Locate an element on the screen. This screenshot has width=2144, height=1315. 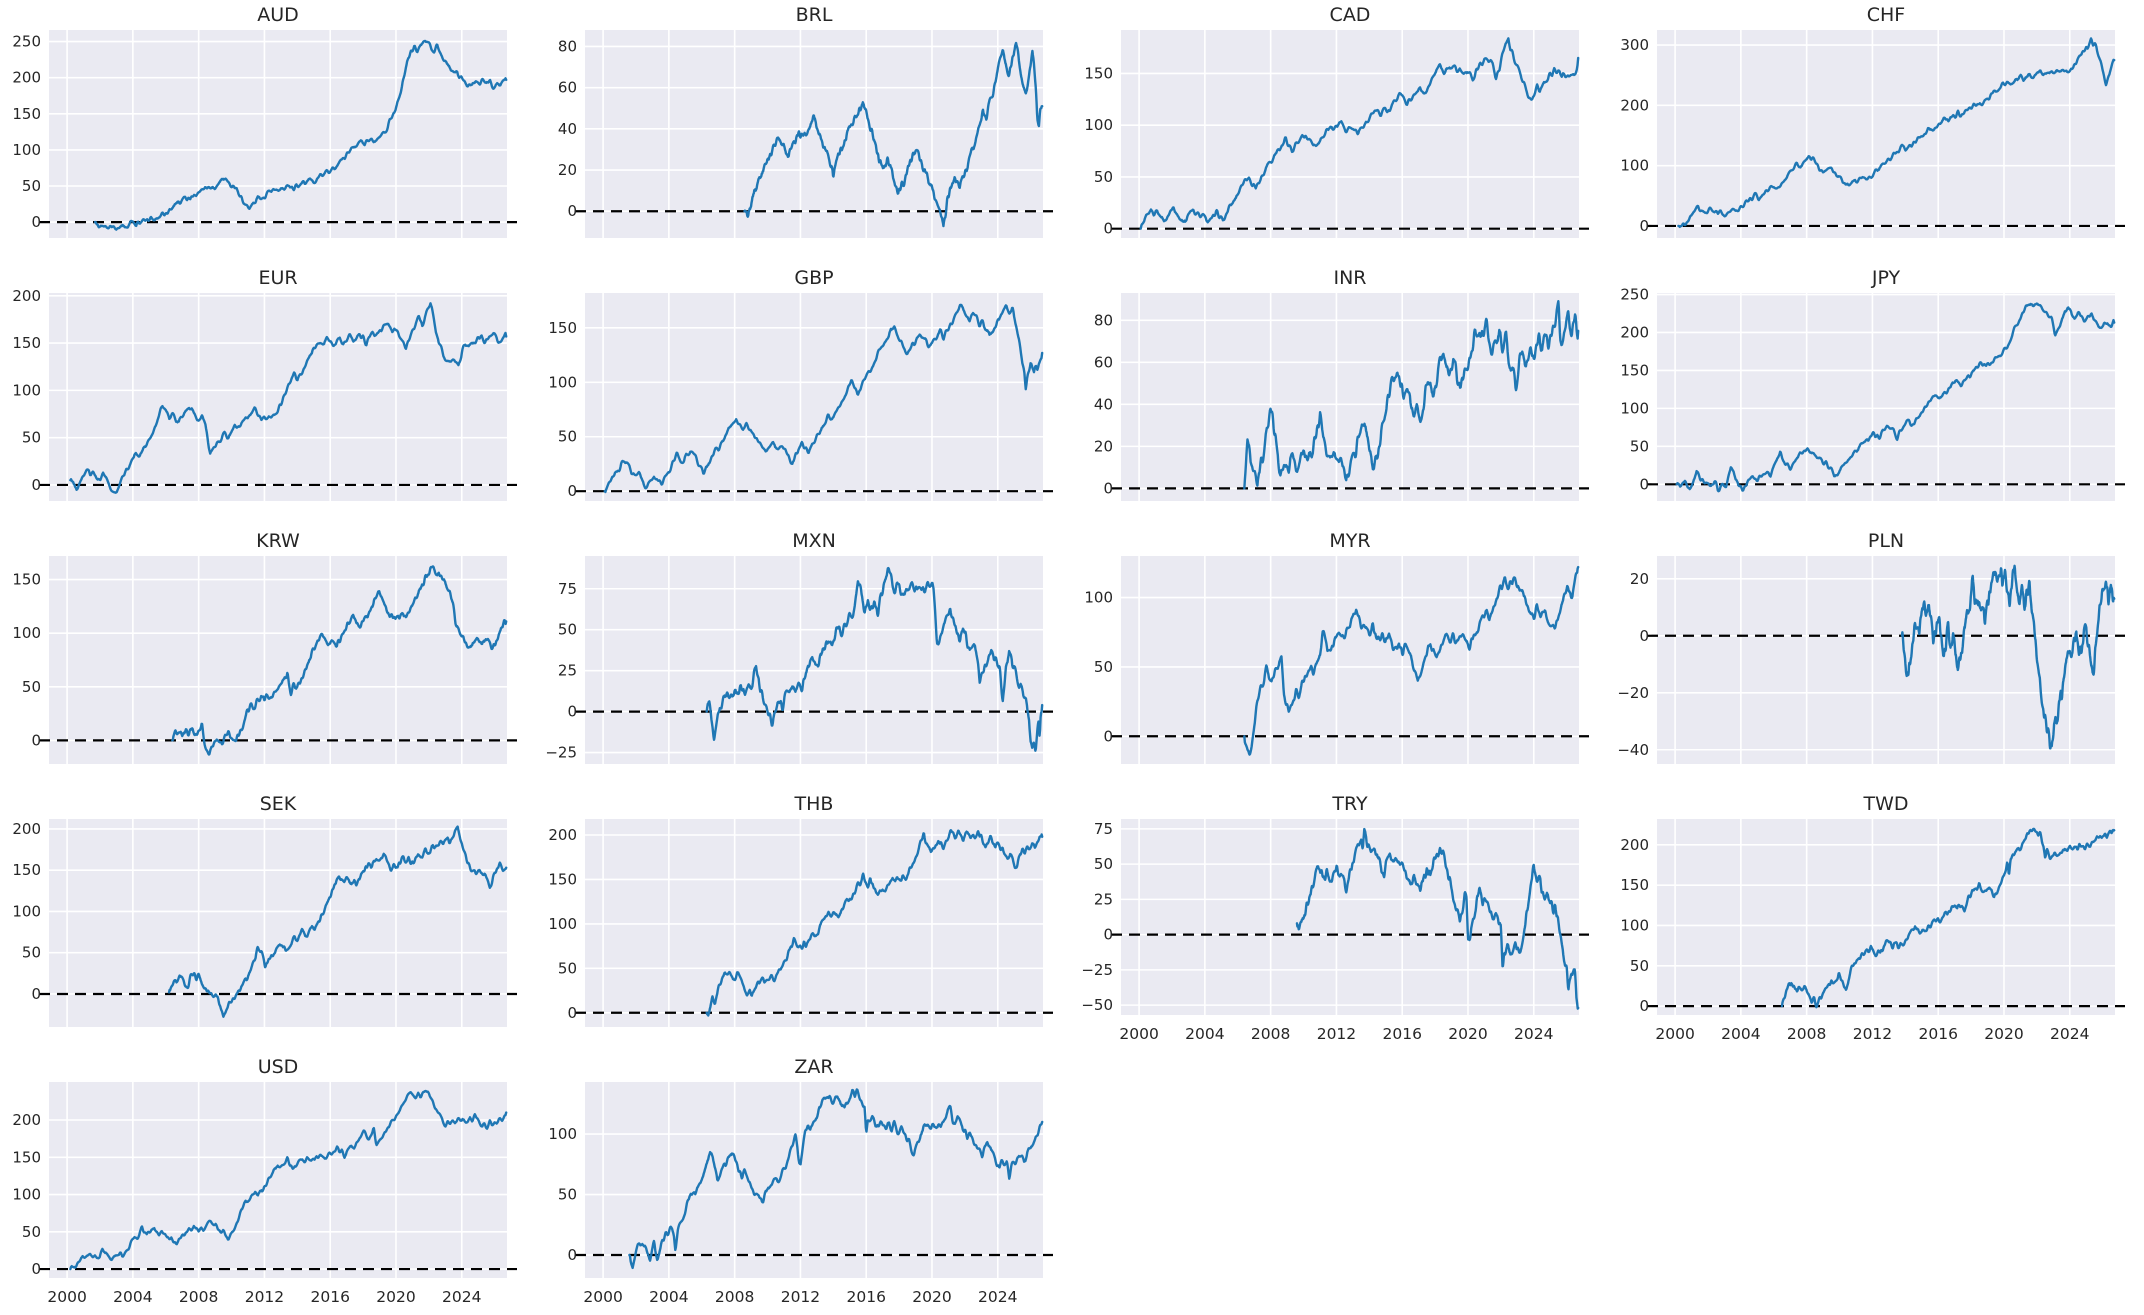
chart-cell-thb: 0 50 100 150 200 THB is located at coordinates (804, 920).